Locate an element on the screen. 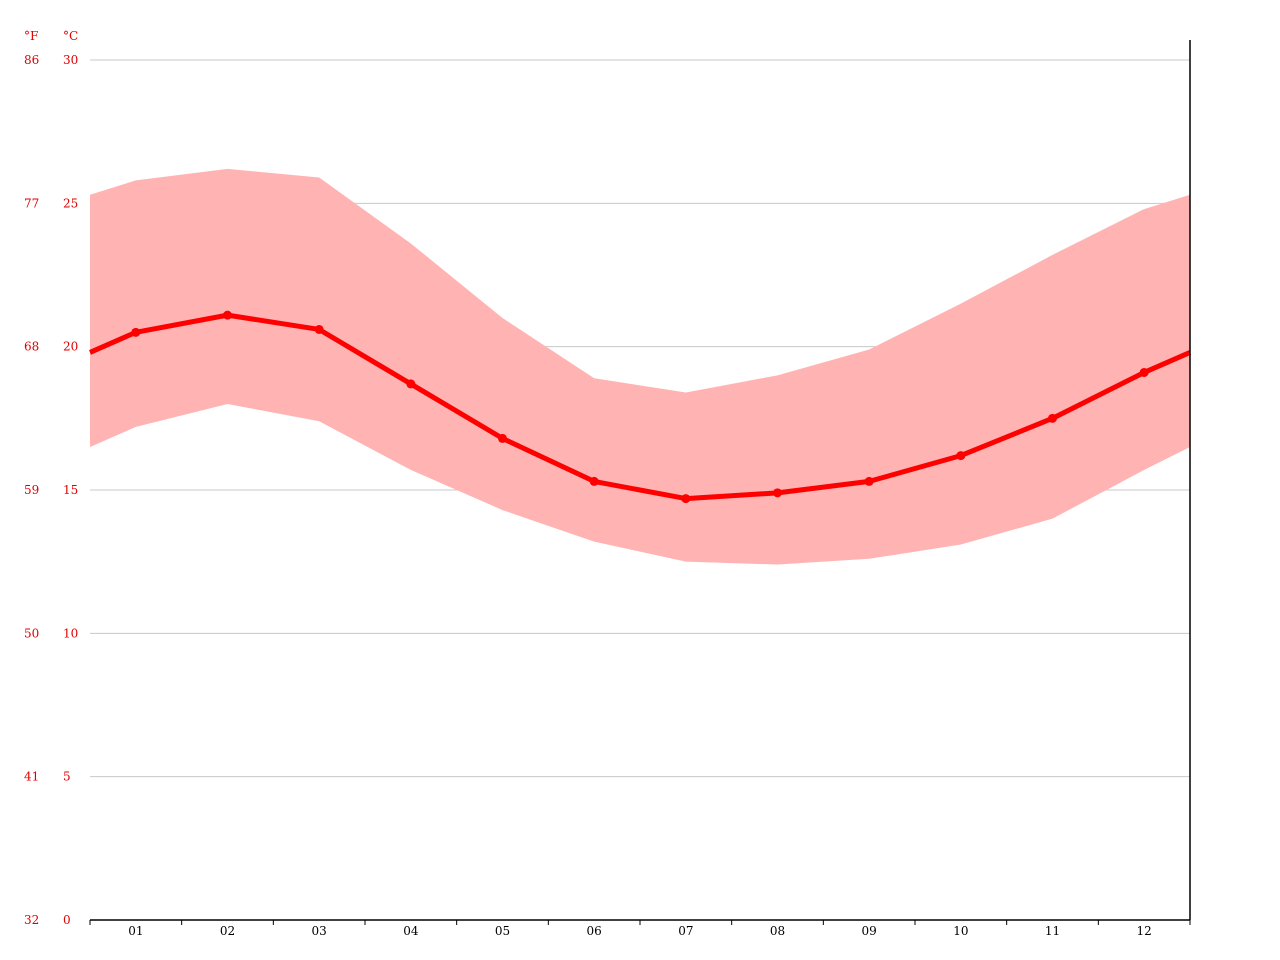  fahrenheit-unit-label: °F is located at coordinates (31, 36).